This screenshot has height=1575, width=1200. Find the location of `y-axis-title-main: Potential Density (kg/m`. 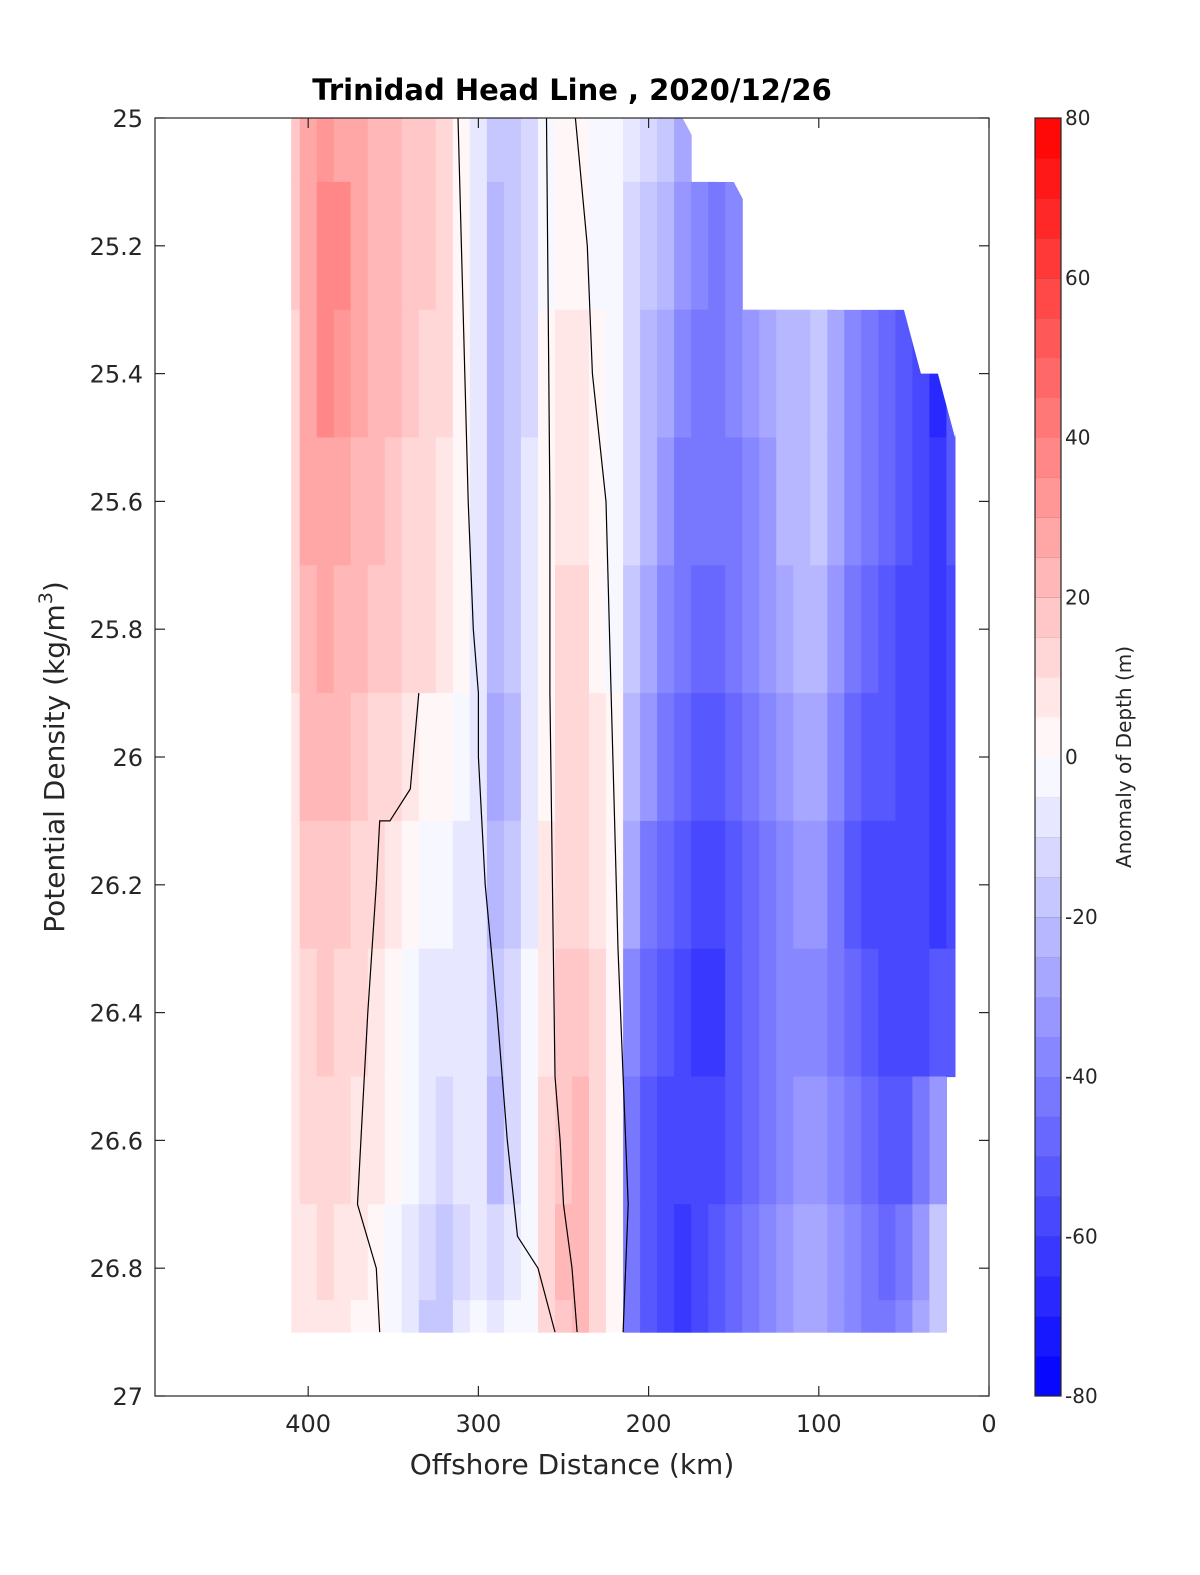

y-axis-title-main: Potential Density (kg/m is located at coordinates (54, 768).